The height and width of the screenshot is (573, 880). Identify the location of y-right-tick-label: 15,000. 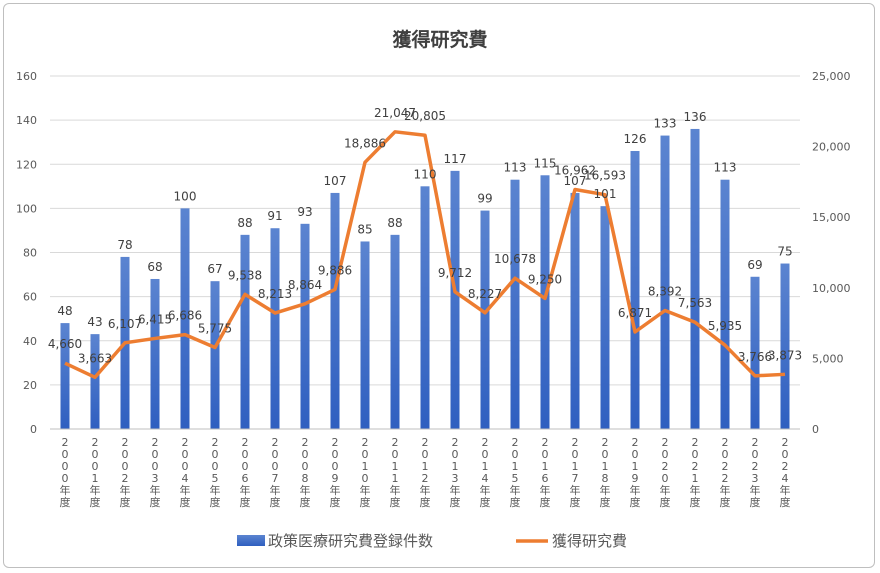
(831, 217).